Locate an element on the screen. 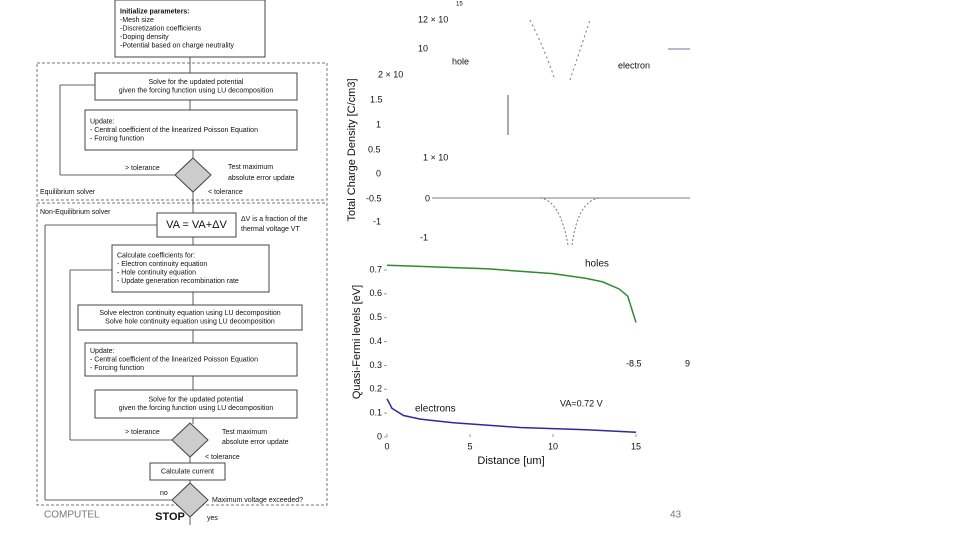  flow-text: -Doping density is located at coordinates (144, 37).